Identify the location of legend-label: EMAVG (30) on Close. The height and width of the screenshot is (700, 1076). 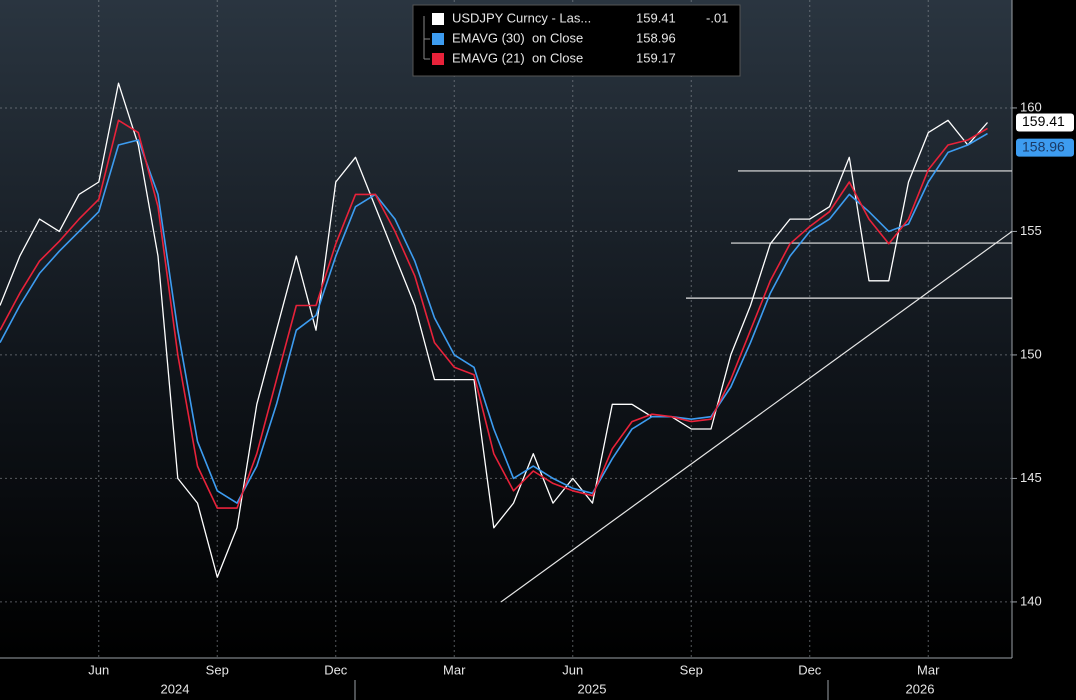
(517, 37).